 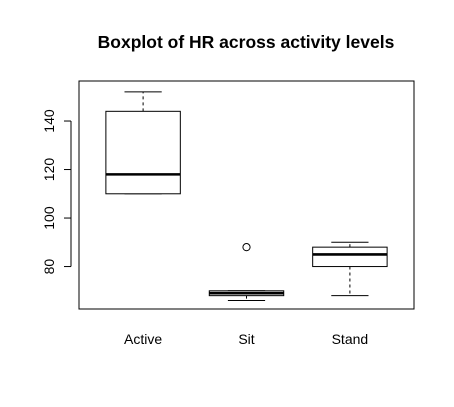 What do you see at coordinates (49, 170) in the screenshot?
I see `y-tick-label: 120` at bounding box center [49, 170].